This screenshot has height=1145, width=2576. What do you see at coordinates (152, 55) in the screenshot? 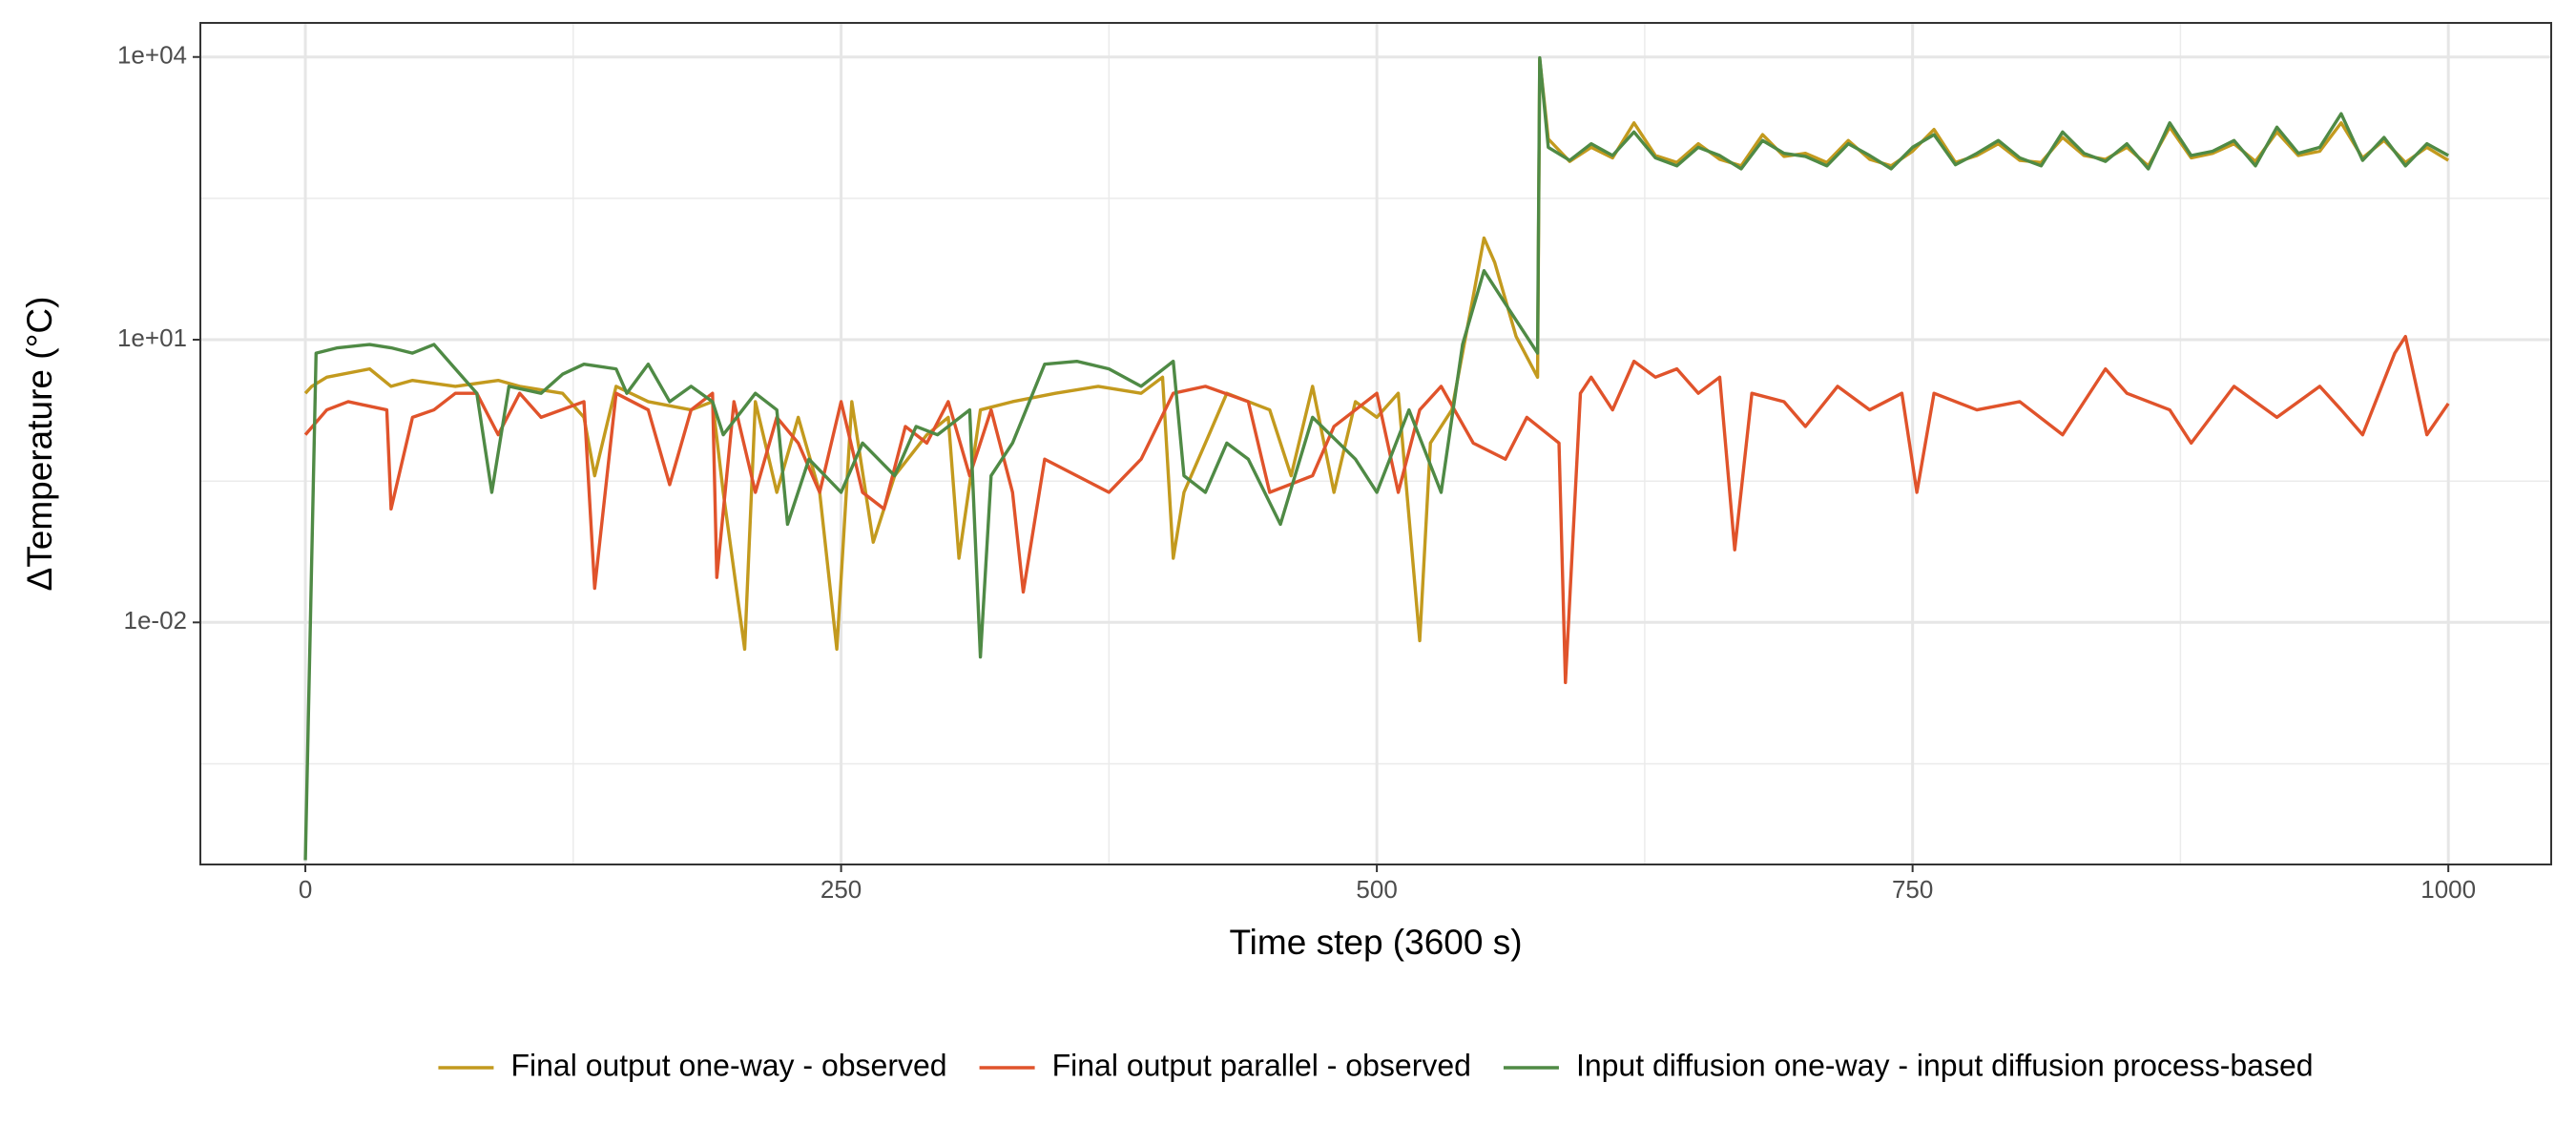
I see `y-tick-label: 1e+04` at bounding box center [152, 55].